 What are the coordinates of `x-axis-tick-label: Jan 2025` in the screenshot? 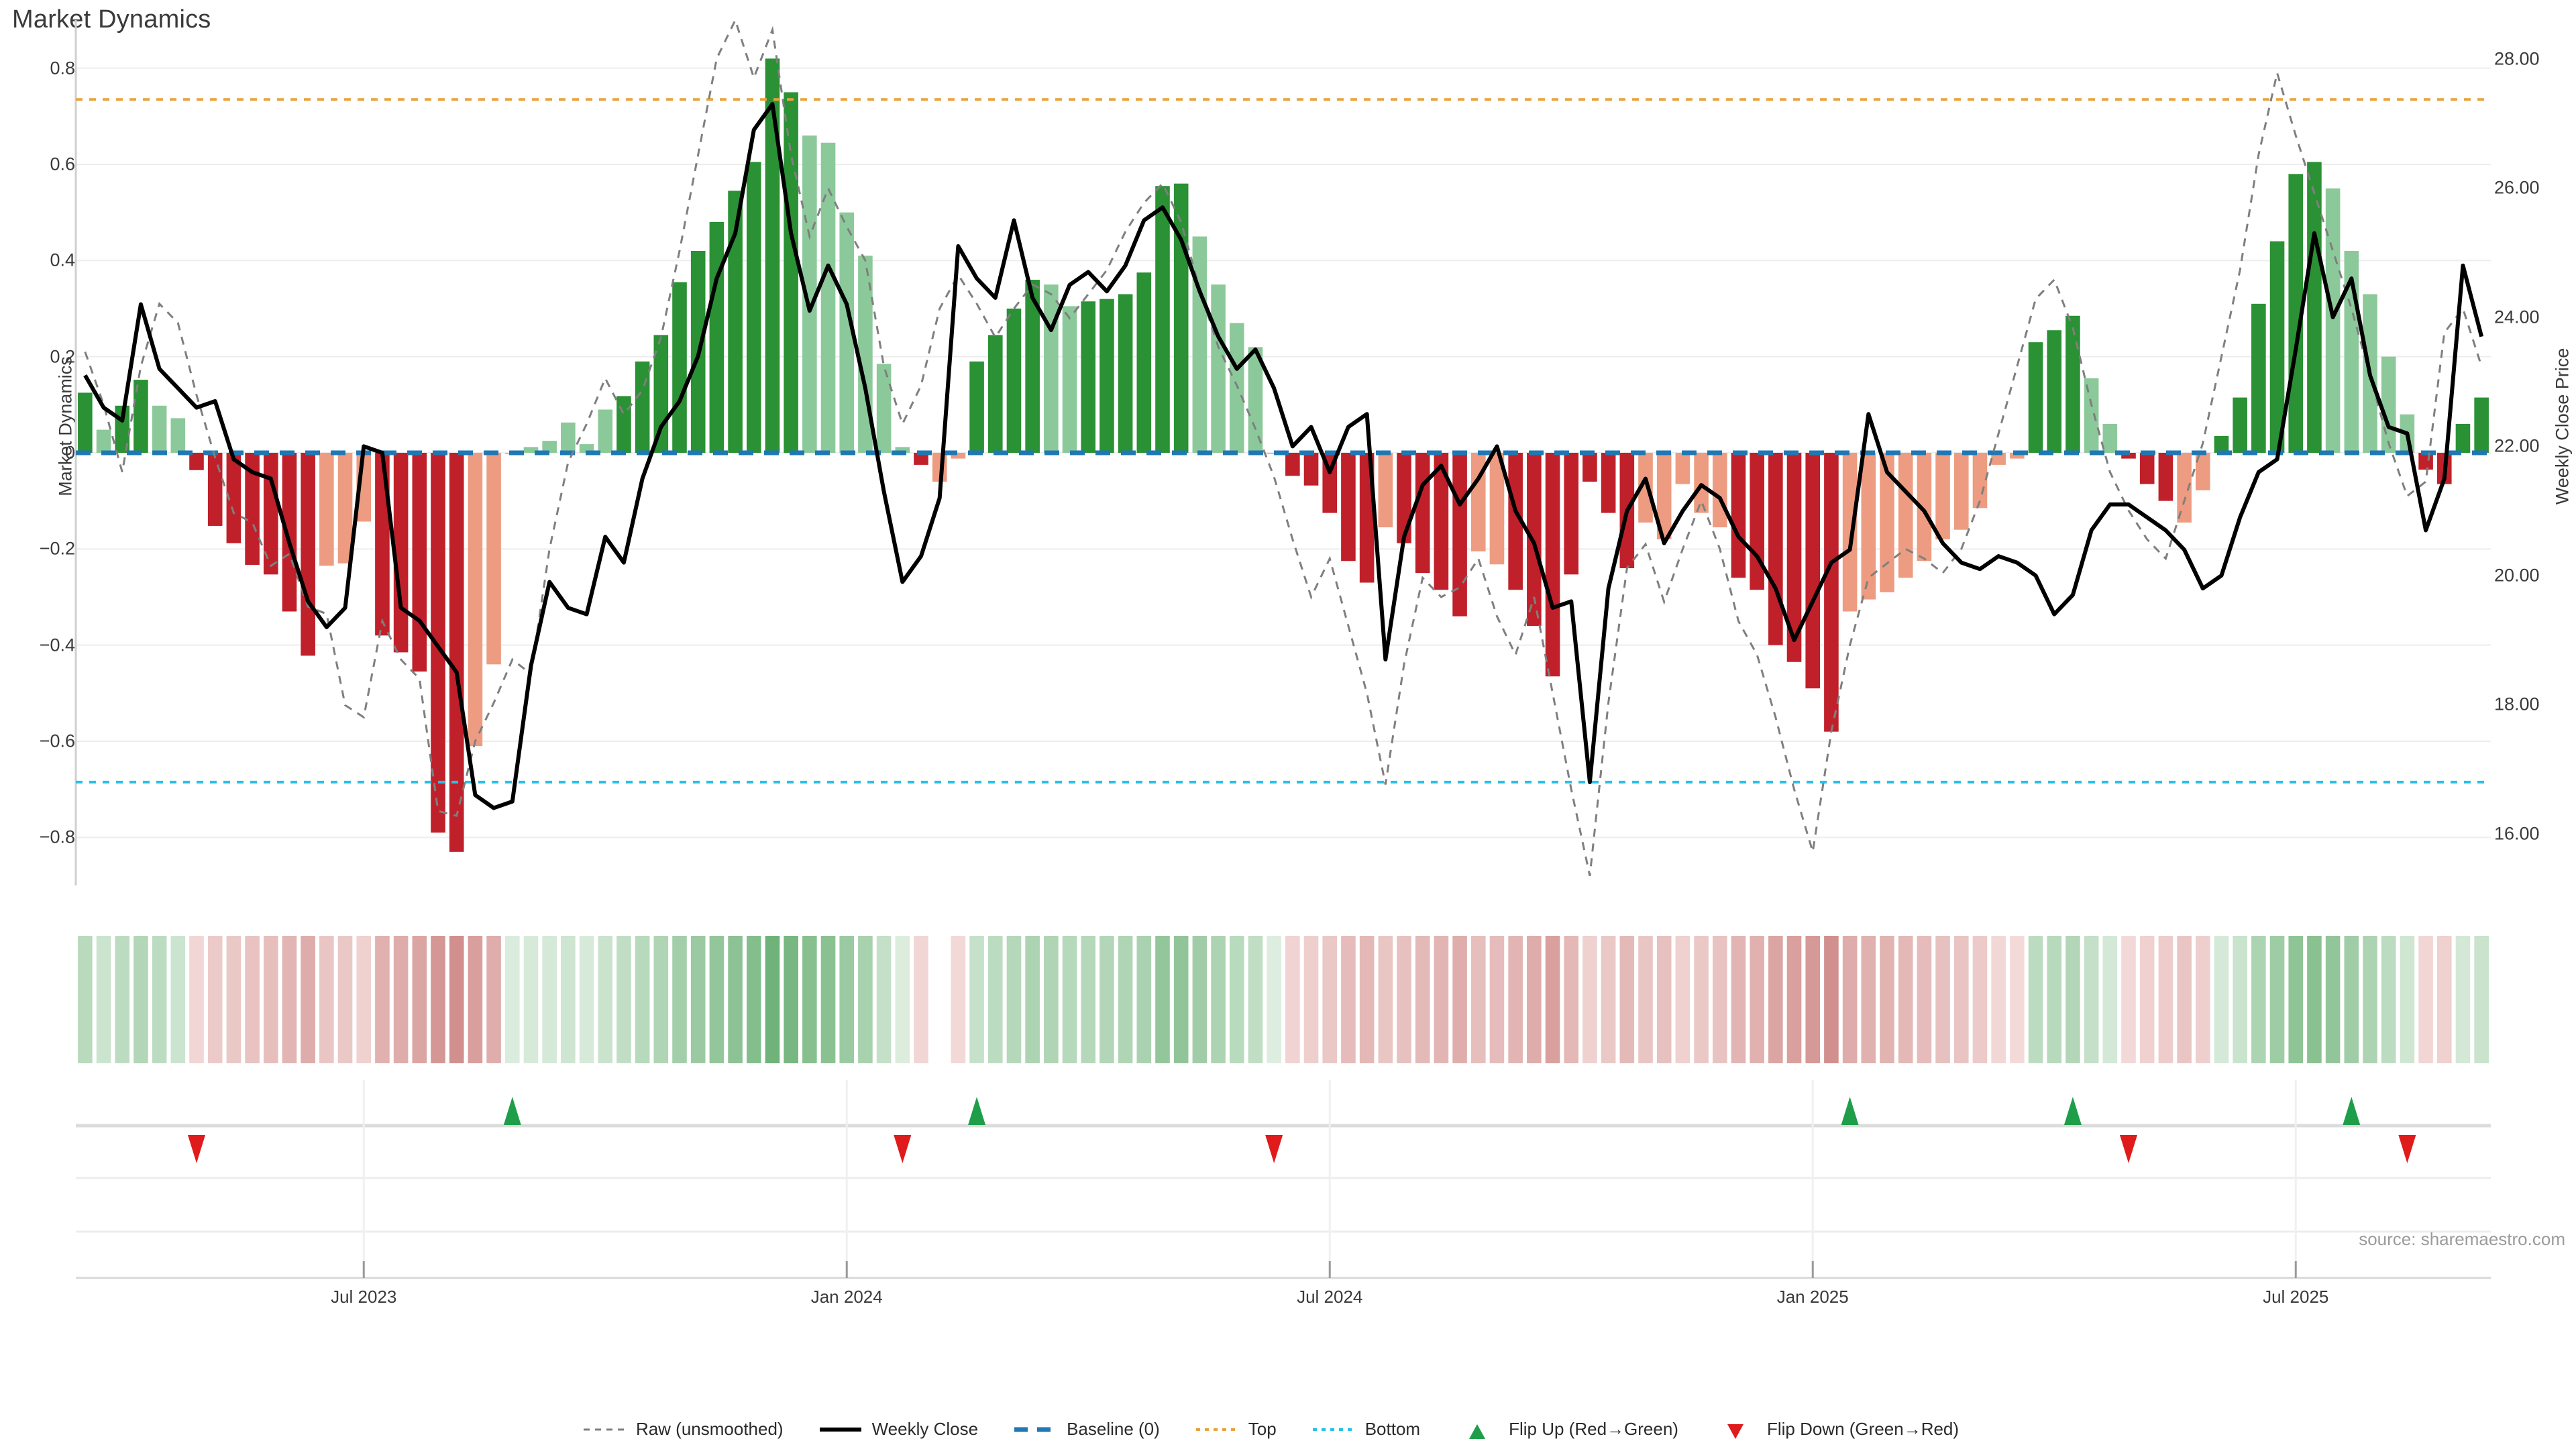 It's located at (1812, 1297).